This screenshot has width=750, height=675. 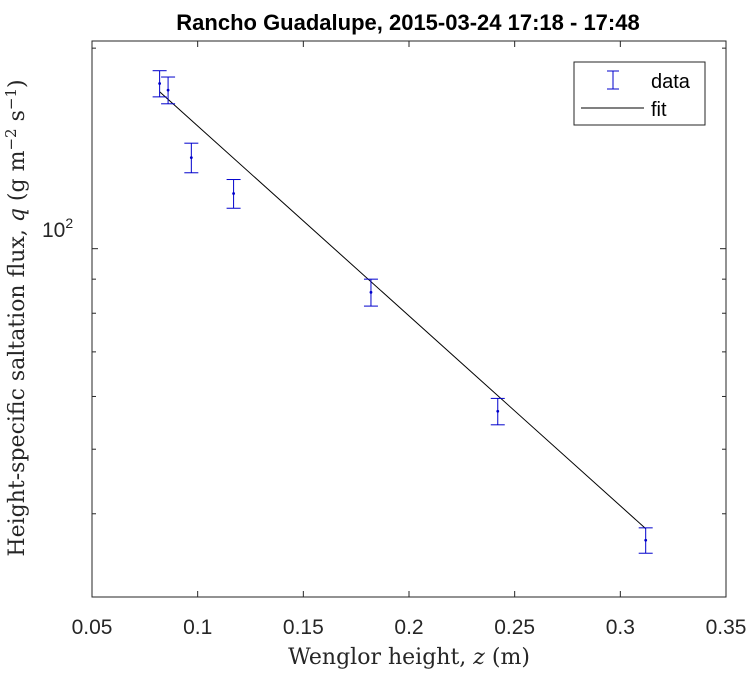 I want to click on x-tick-label-0: 0.05, so click(x=92, y=627).